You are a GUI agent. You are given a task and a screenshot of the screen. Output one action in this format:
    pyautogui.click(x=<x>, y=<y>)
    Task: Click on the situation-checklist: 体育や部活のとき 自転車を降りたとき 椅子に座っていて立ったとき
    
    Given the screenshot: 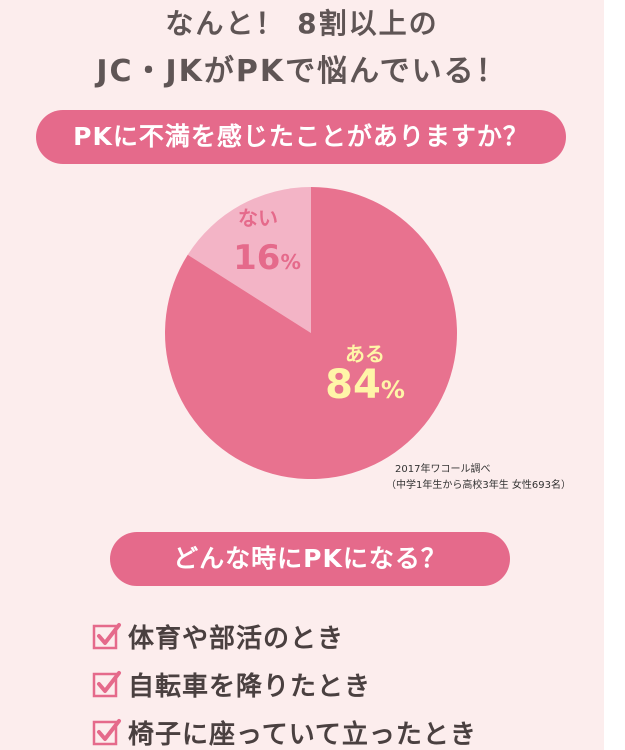 What is the action you would take?
    pyautogui.click(x=284, y=681)
    